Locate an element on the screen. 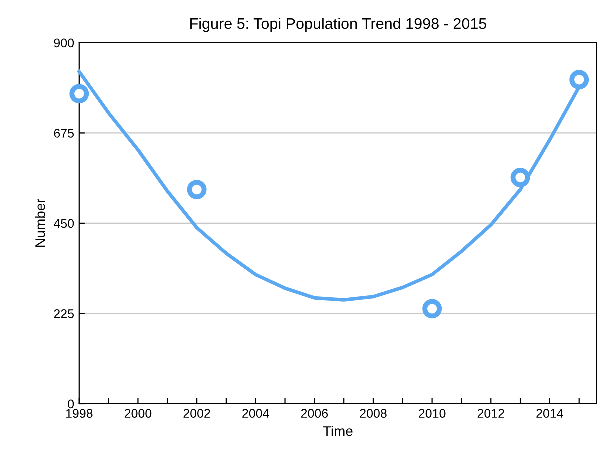 Image resolution: width=597 pixels, height=457 pixels. y-tick-label: 900 is located at coordinates (64, 43).